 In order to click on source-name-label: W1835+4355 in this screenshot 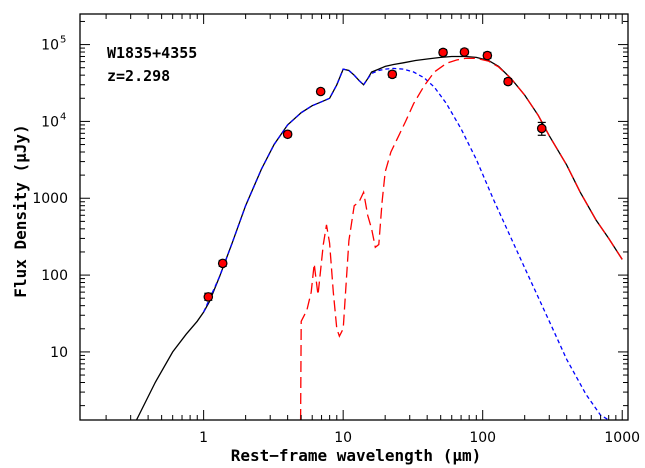, I will do `click(152, 53)`.